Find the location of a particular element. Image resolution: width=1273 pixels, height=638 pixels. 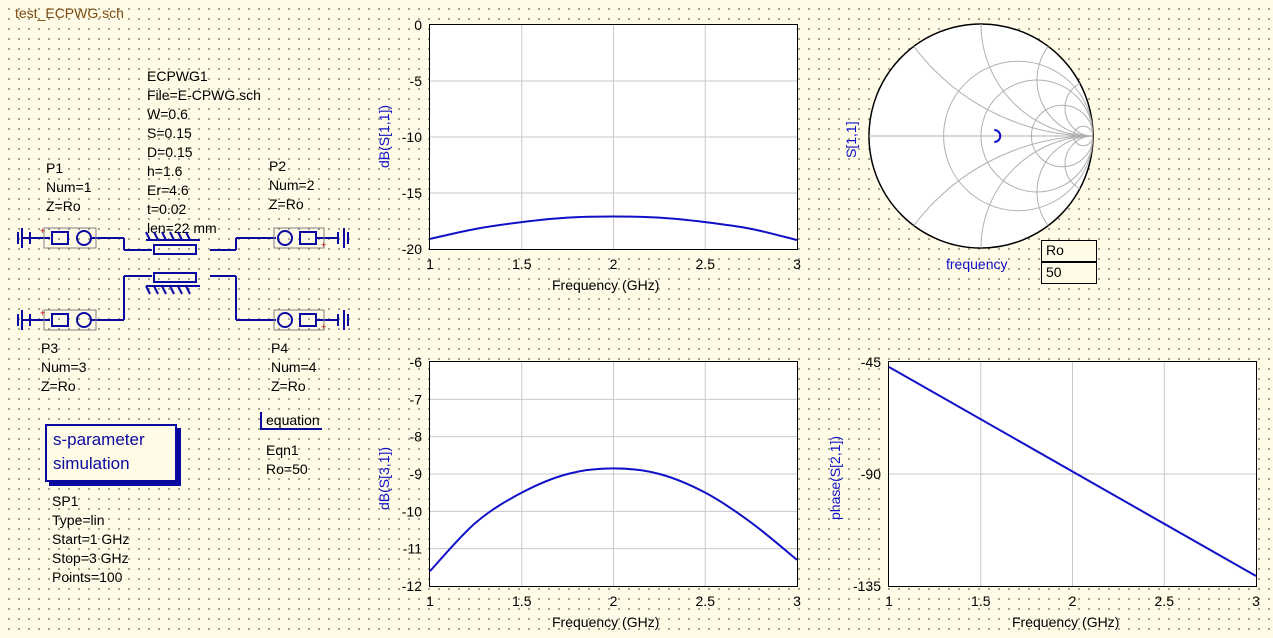

component-param: S=0.15 is located at coordinates (169, 133).